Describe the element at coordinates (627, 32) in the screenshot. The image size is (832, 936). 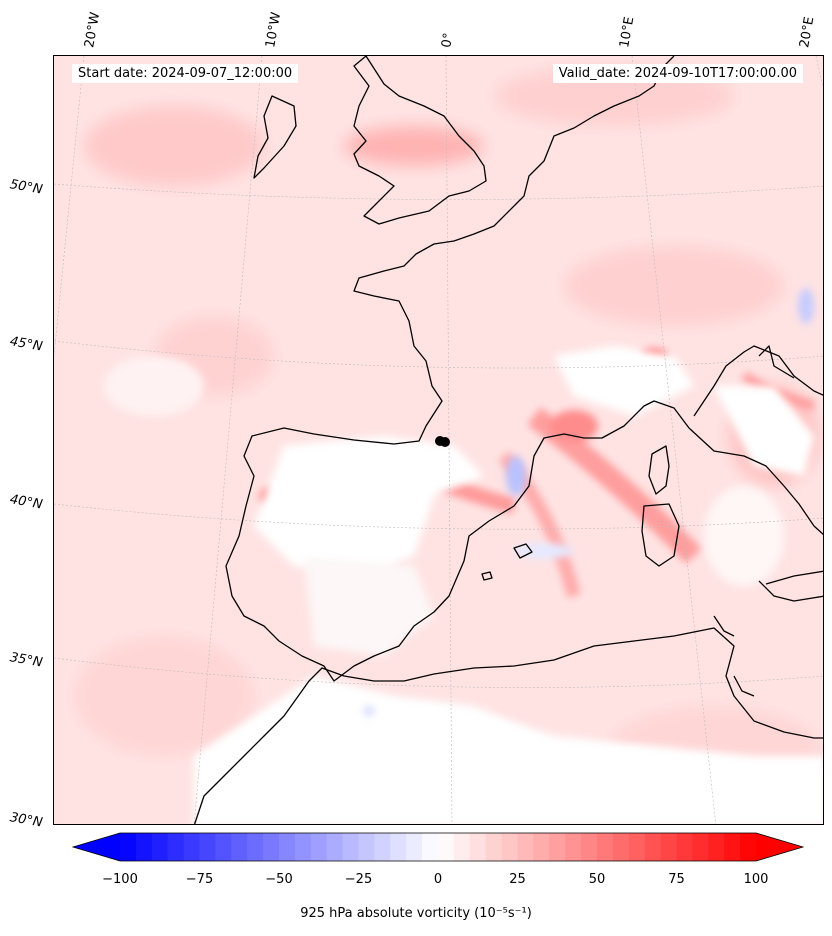
I see `lon-label-3: 10°E` at that location.